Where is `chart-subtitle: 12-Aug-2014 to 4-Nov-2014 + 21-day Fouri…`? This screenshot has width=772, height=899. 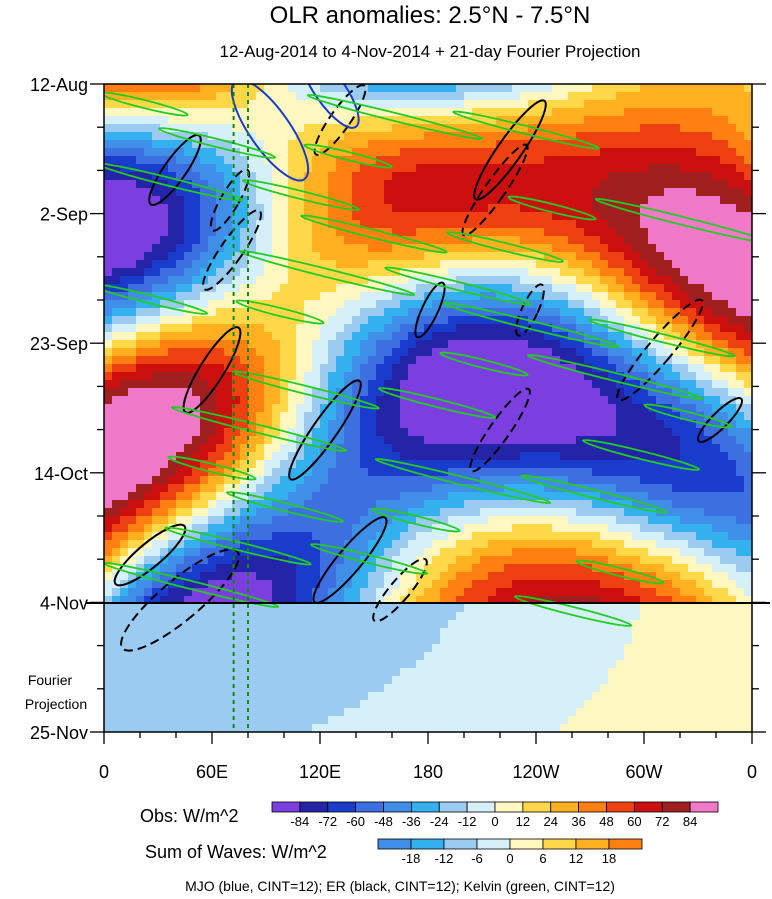
chart-subtitle: 12-Aug-2014 to 4-Nov-2014 + 21-day Fouri… is located at coordinates (430, 51).